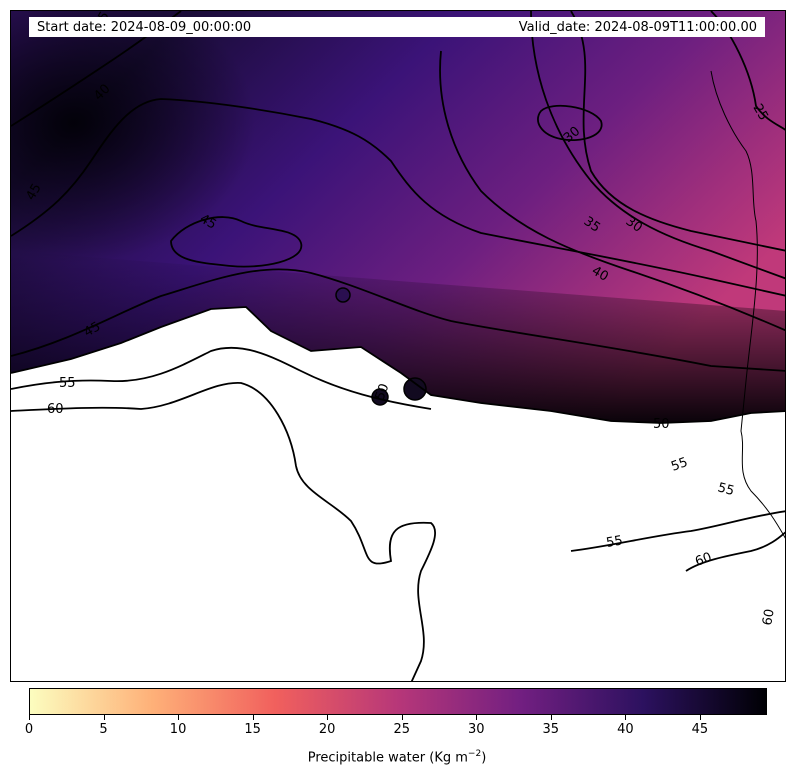 This screenshot has height=780, width=794. I want to click on contour-label-40b: 40, so click(600, 273).